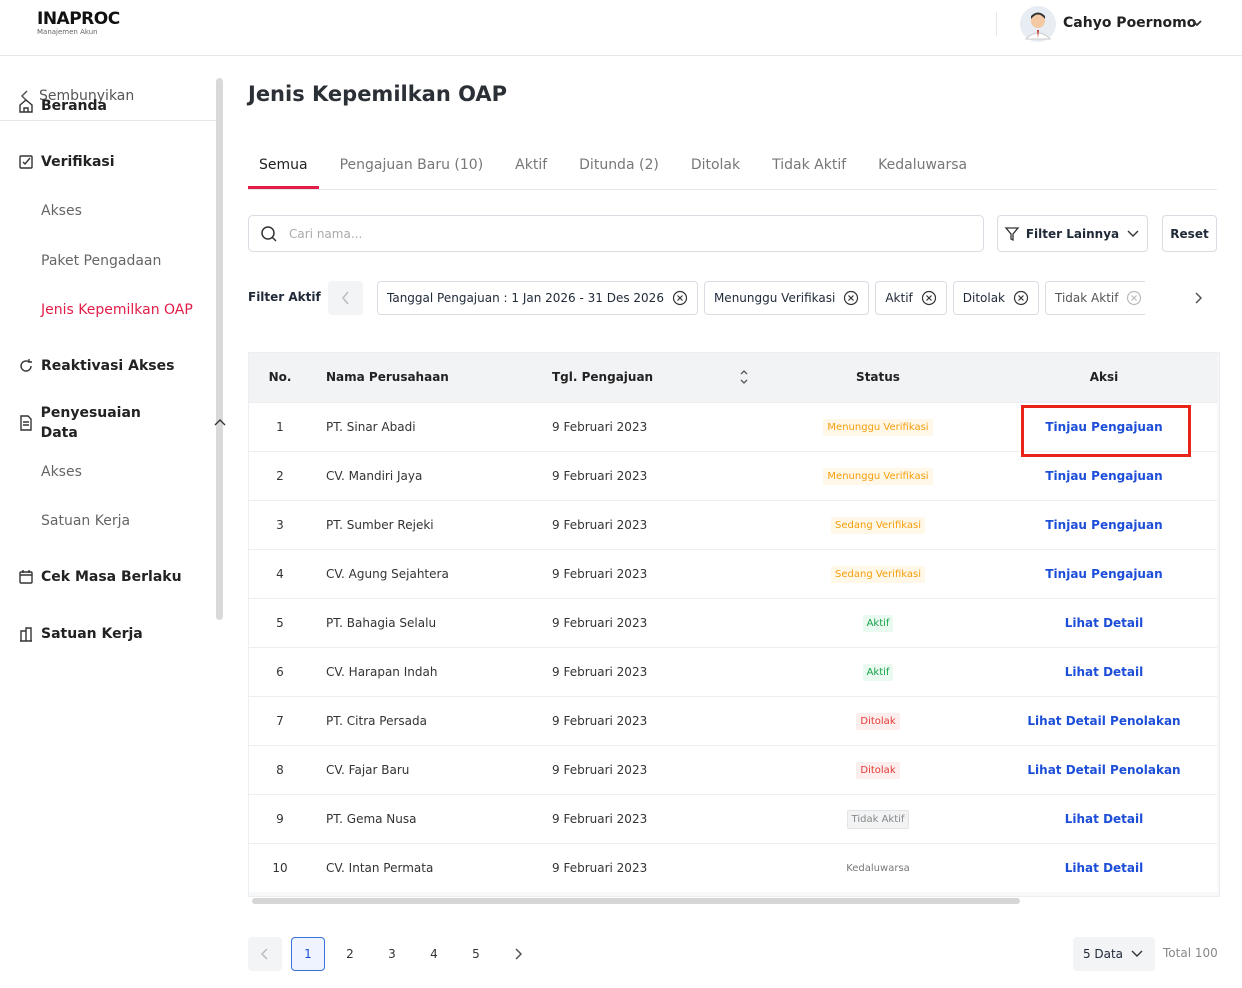 The width and height of the screenshot is (1242, 988). I want to click on table-cell: 7, so click(280, 721).